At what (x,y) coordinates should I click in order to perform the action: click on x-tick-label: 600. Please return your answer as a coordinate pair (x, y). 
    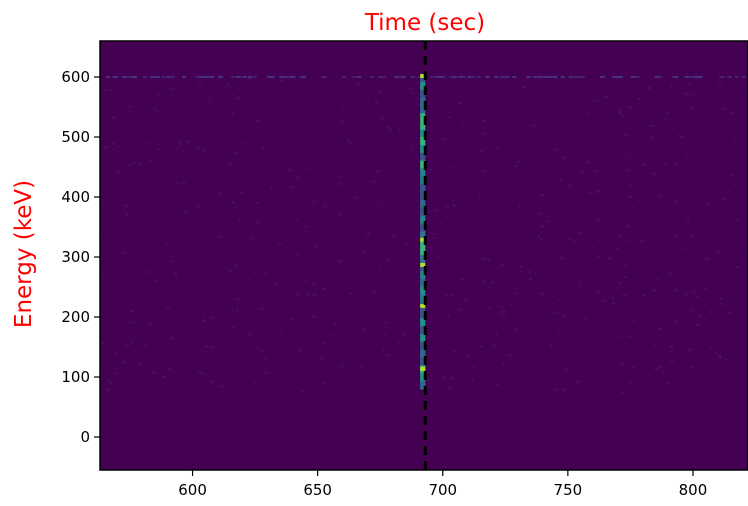
    Looking at the image, I should click on (192, 490).